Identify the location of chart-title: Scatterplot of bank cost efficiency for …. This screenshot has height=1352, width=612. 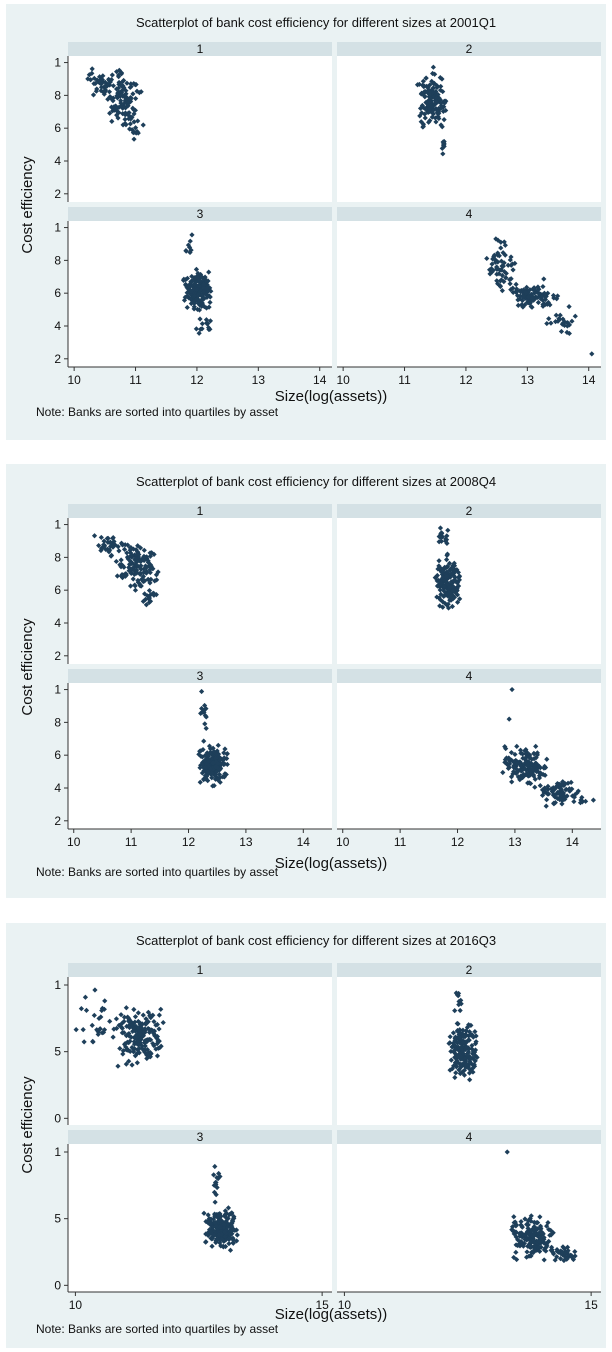
(316, 22).